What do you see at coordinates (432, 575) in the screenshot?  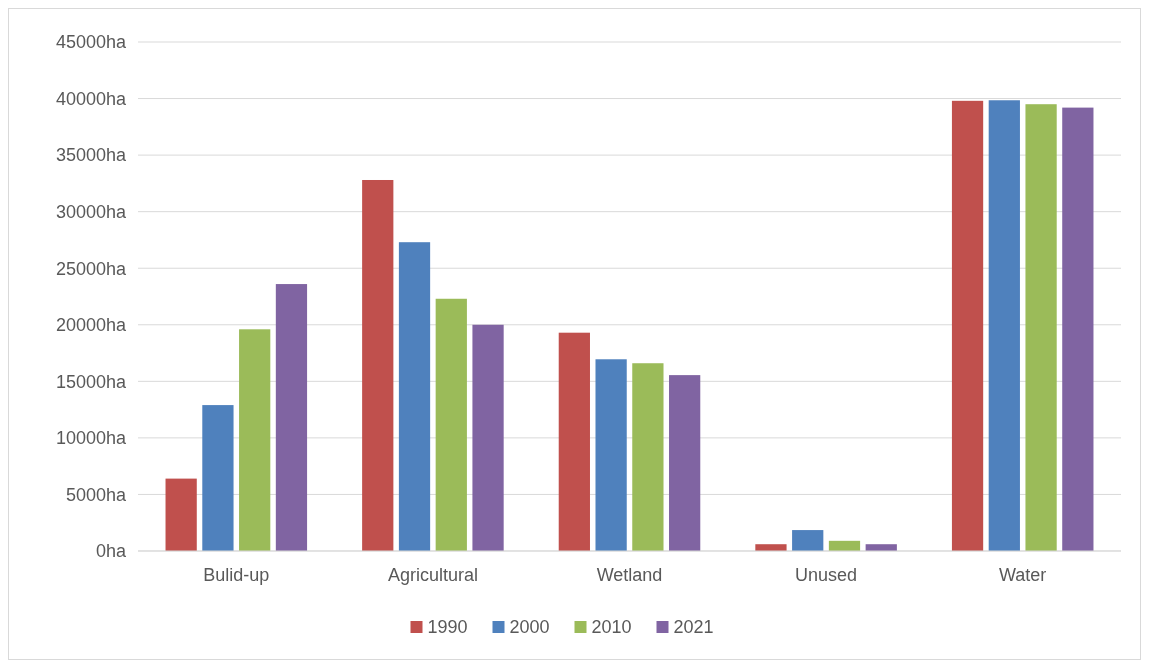 I see `x-tick-label: Agricultural` at bounding box center [432, 575].